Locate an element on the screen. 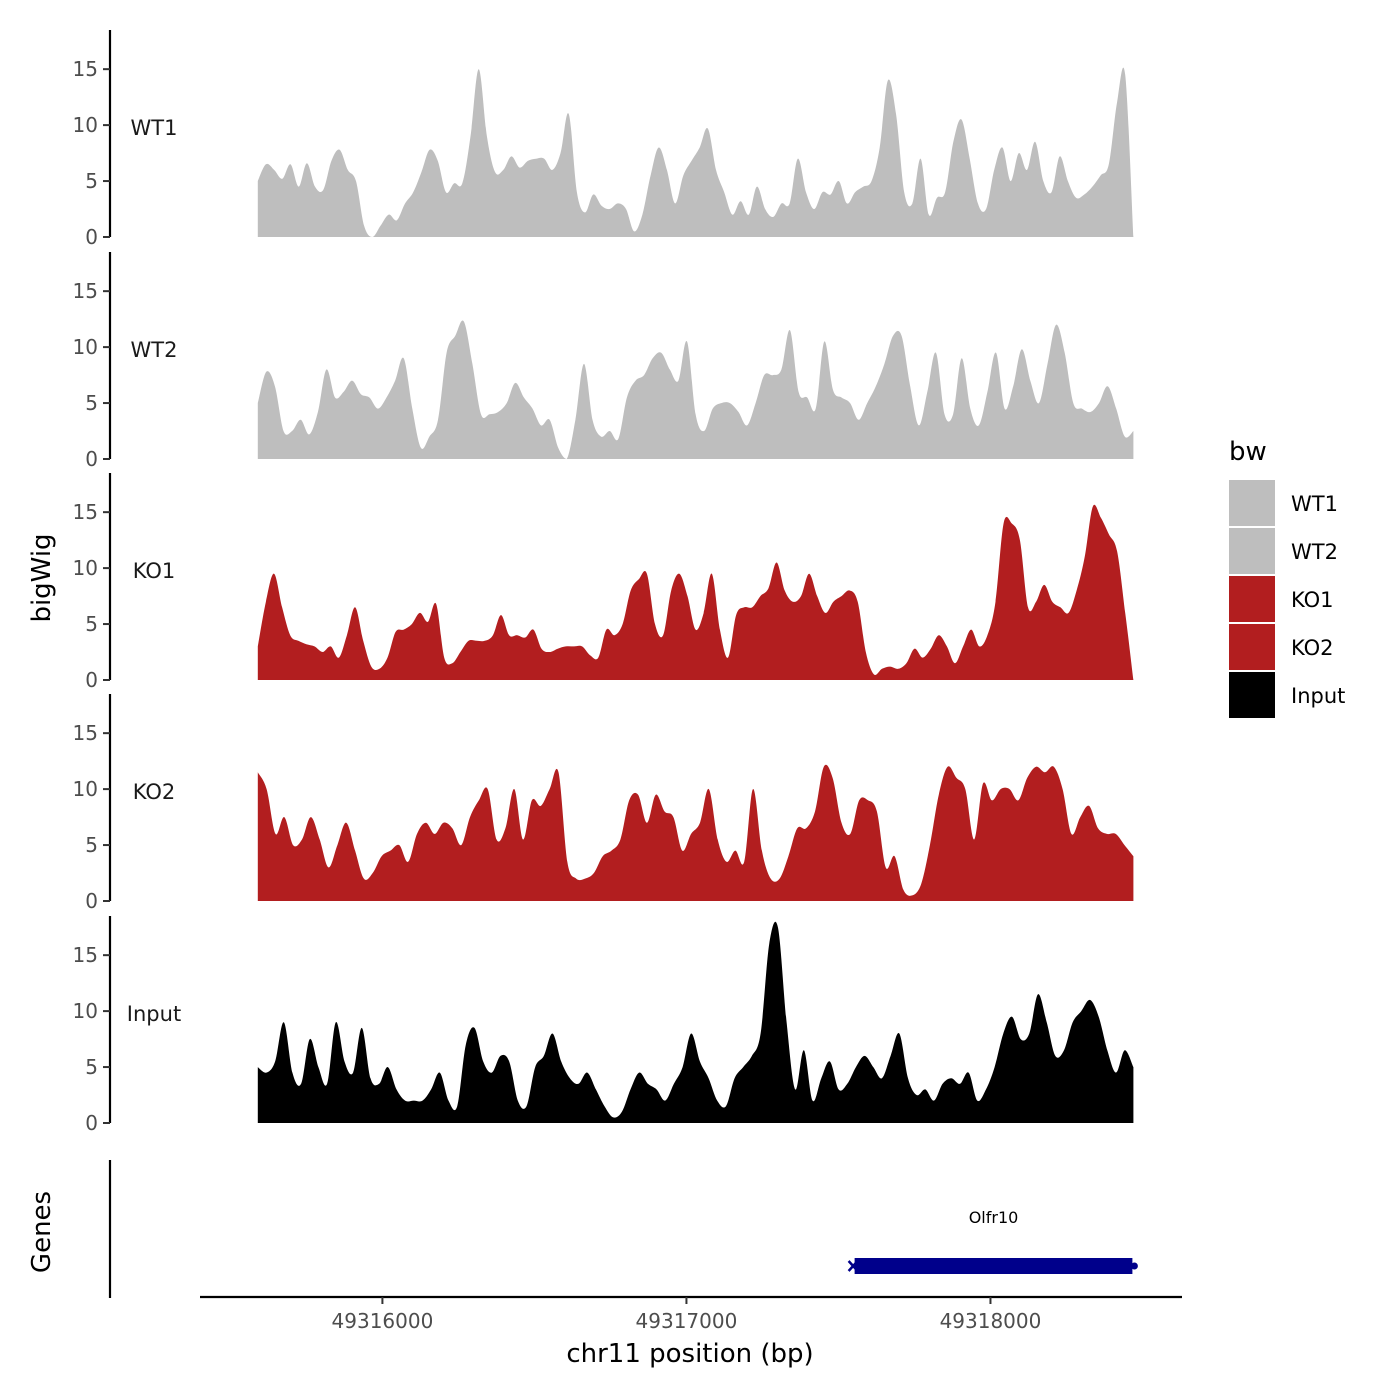 This screenshot has width=1400, height=1400. genes-axis-title: Genes is located at coordinates (42, 1232).